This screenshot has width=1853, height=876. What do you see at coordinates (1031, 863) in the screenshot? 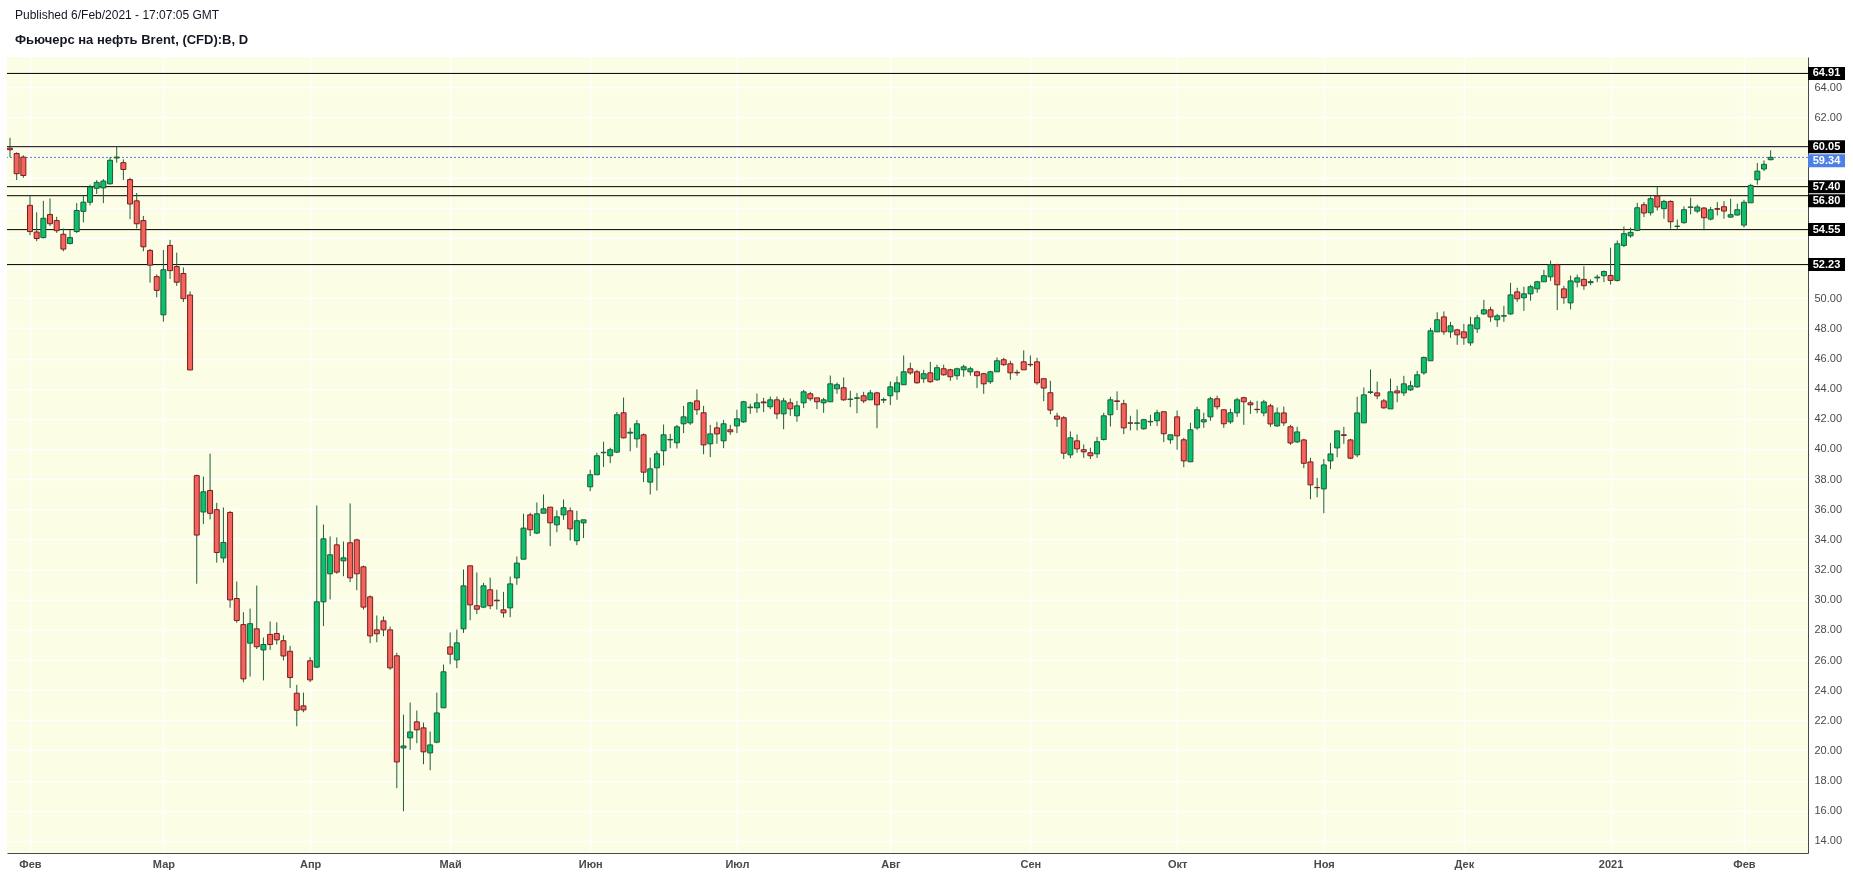
I see `x-tick-label: Сен` at bounding box center [1031, 863].